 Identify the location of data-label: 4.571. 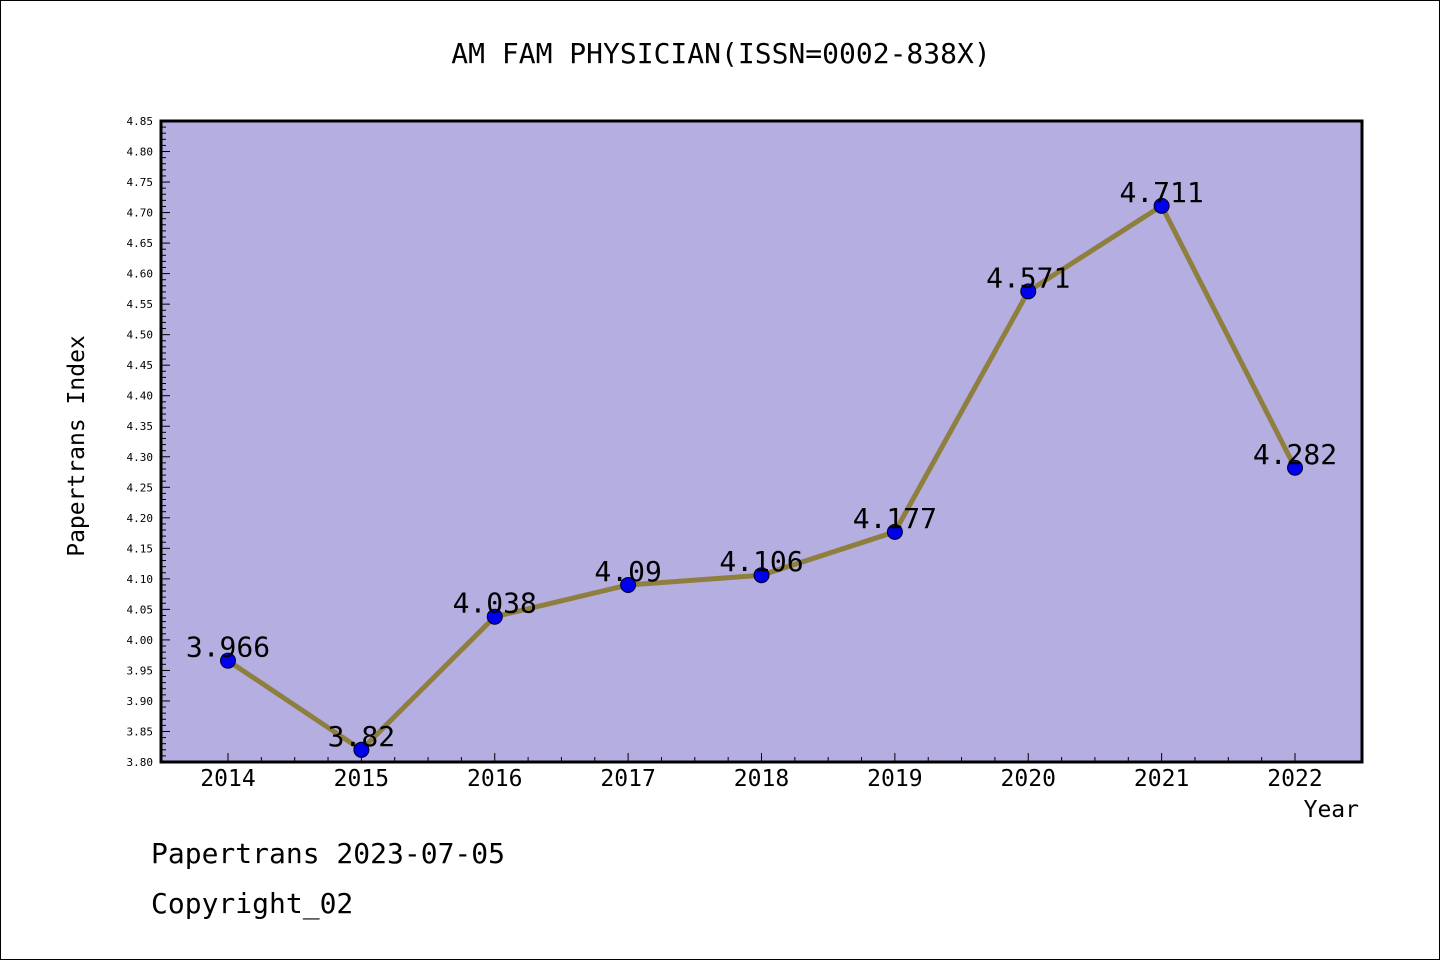
(1028, 277).